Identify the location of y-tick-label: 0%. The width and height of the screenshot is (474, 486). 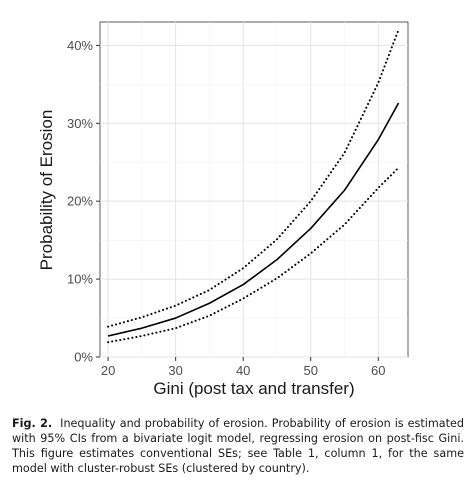
(83, 357).